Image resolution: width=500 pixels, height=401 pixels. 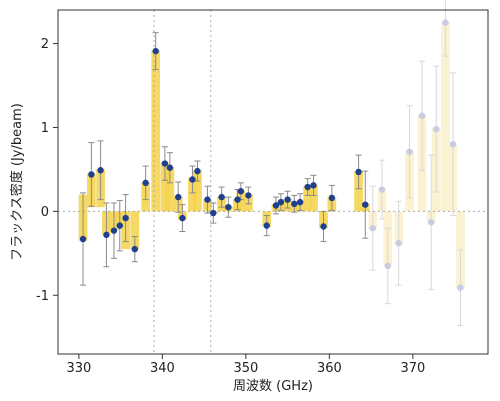 What do you see at coordinates (245, 368) in the screenshot?
I see `x-tick-label: 350` at bounding box center [245, 368].